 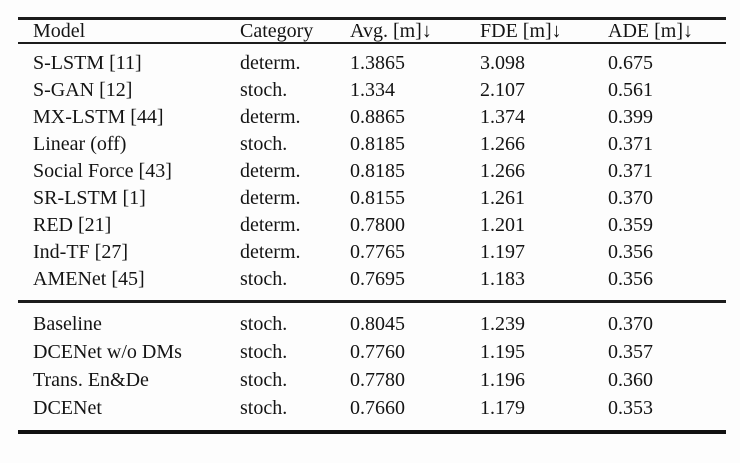 What do you see at coordinates (502, 90) in the screenshot?
I see `cell-fde: 2.107` at bounding box center [502, 90].